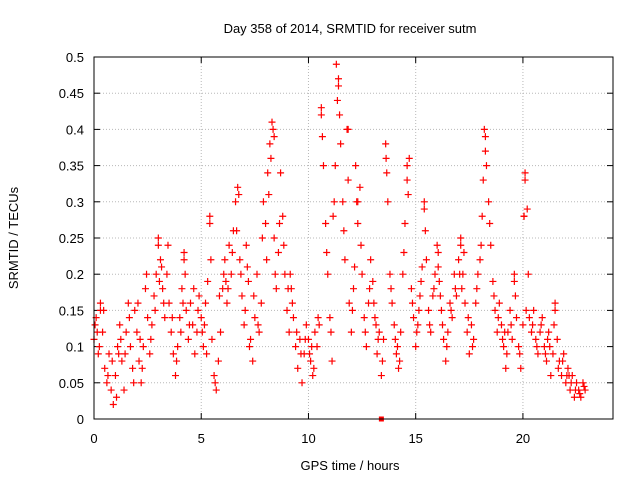  What do you see at coordinates (415, 438) in the screenshot?
I see `x-tick-label: 15` at bounding box center [415, 438].